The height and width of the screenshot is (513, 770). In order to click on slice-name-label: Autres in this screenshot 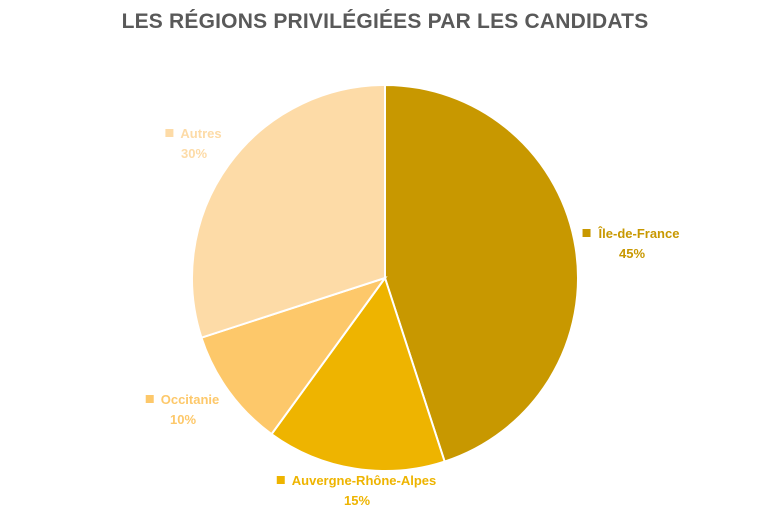, I will do `click(200, 133)`.